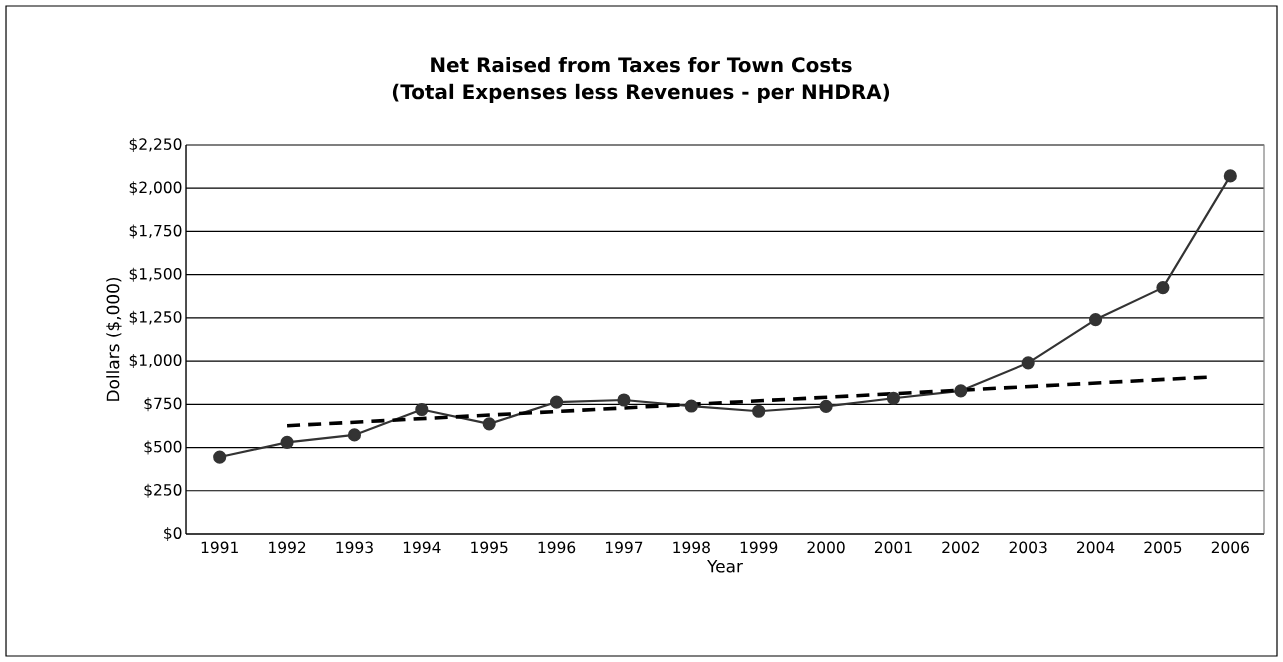  I want to click on x-tick-label: 1993, so click(354, 547).